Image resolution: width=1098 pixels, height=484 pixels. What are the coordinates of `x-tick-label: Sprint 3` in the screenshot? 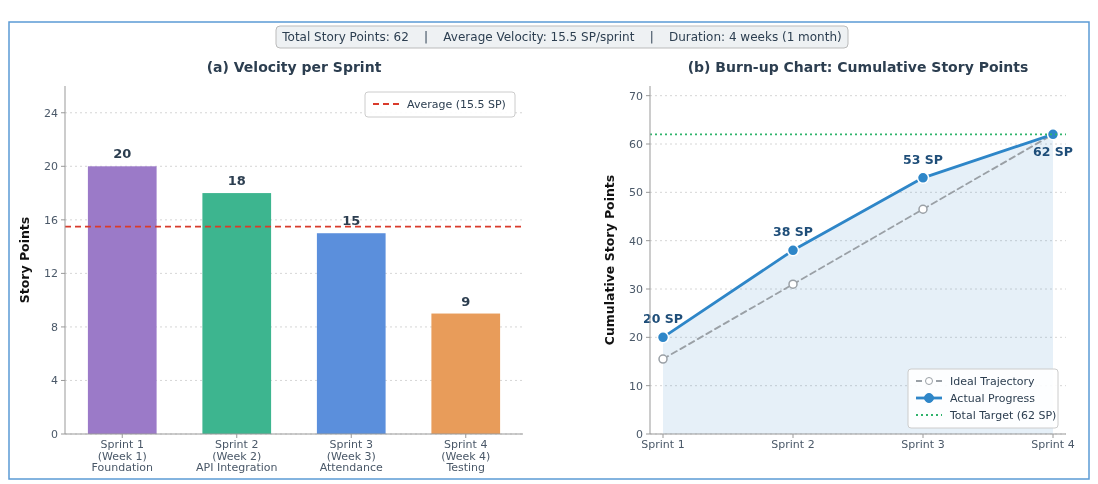 It's located at (923, 444).